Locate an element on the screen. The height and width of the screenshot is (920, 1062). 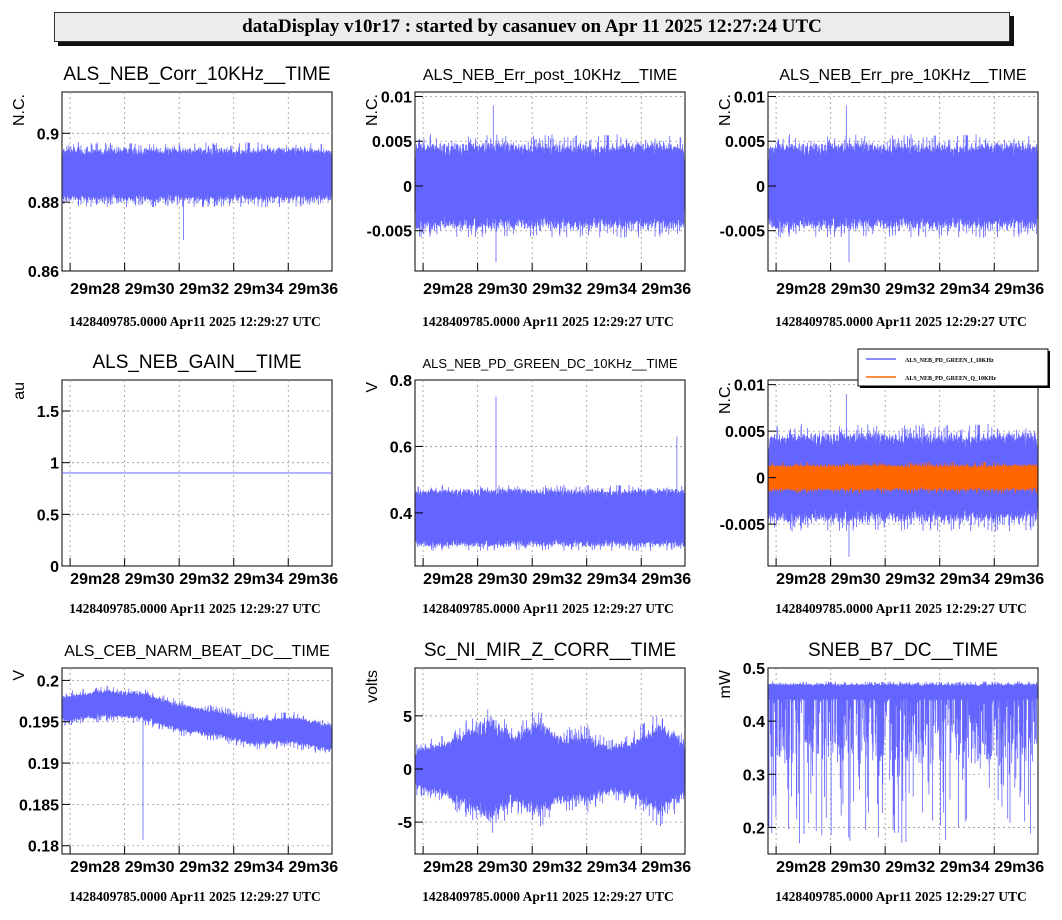
y-tick-label: 0.2 is located at coordinates (48, 681).